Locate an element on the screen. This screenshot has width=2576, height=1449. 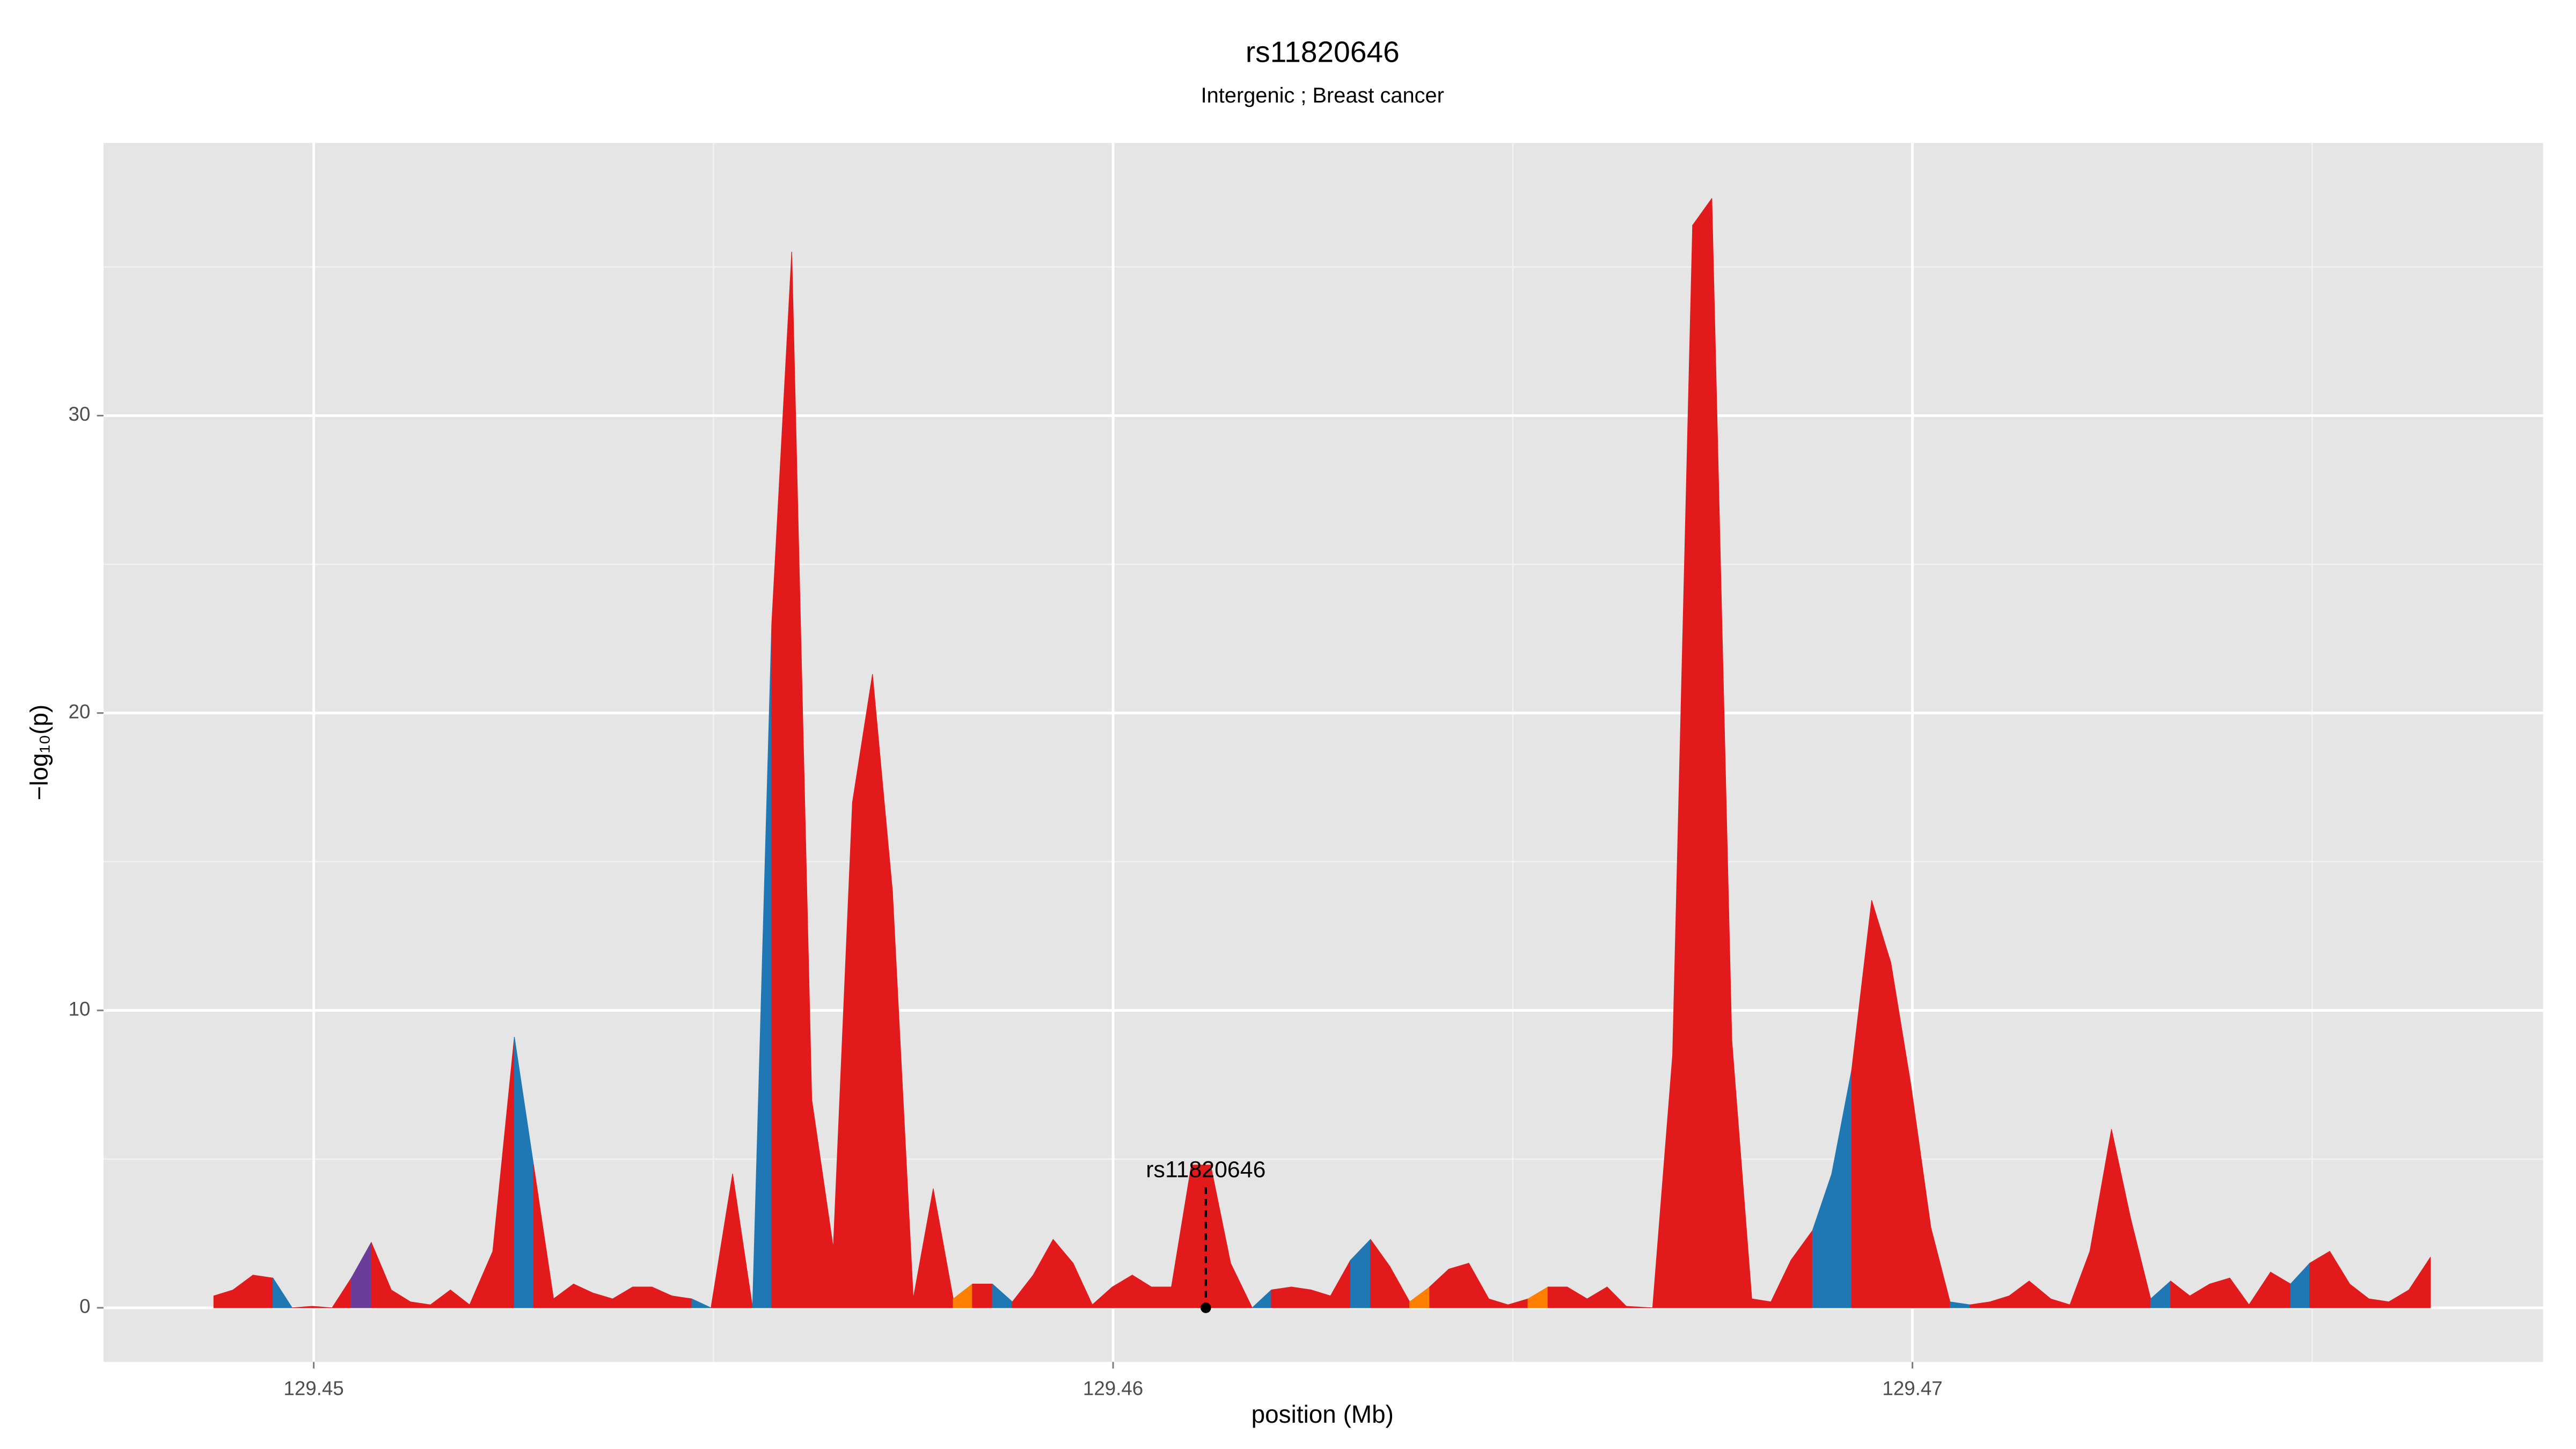
y-tick-label: 0 is located at coordinates (84, 1307).